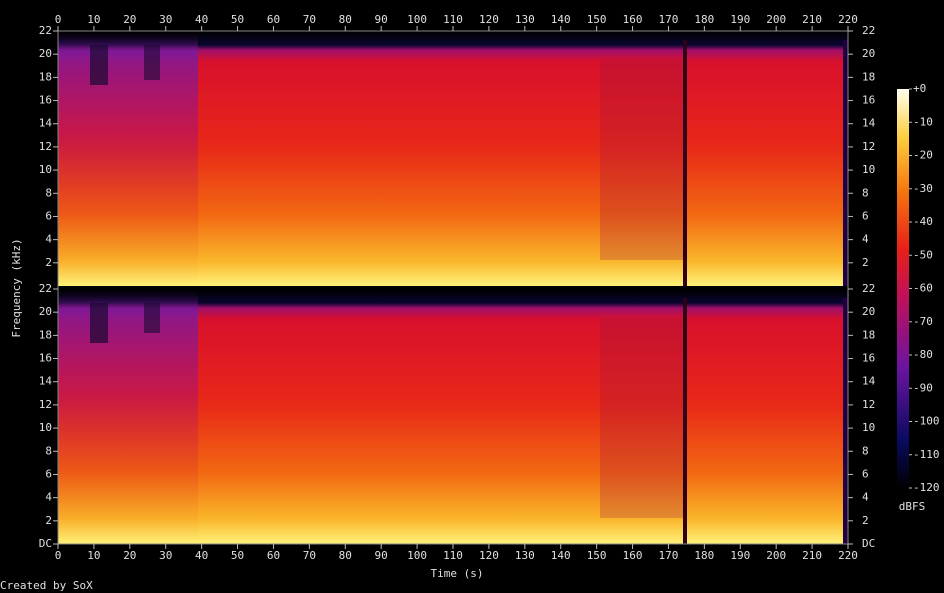 Image resolution: width=944 pixels, height=593 pixels. What do you see at coordinates (923, 387) in the screenshot?
I see `colorbar-tick-label: -90` at bounding box center [923, 387].